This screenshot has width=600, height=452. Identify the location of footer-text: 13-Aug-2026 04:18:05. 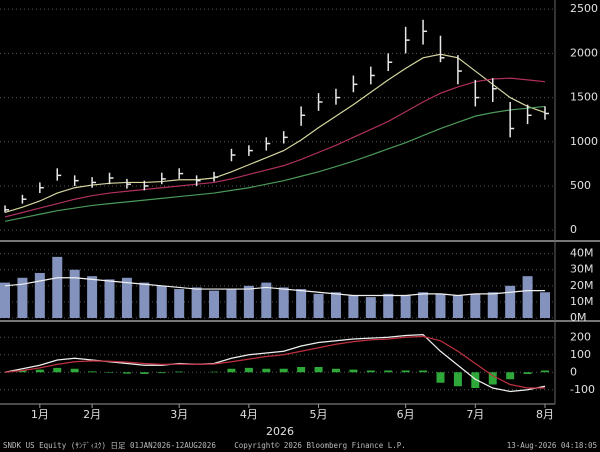
(552, 445).